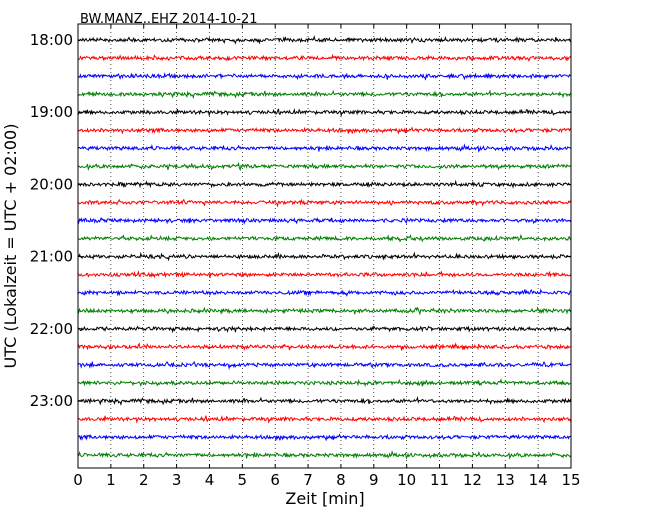 This screenshot has width=650, height=520. I want to click on y-tick-label: 19:00, so click(51, 112).